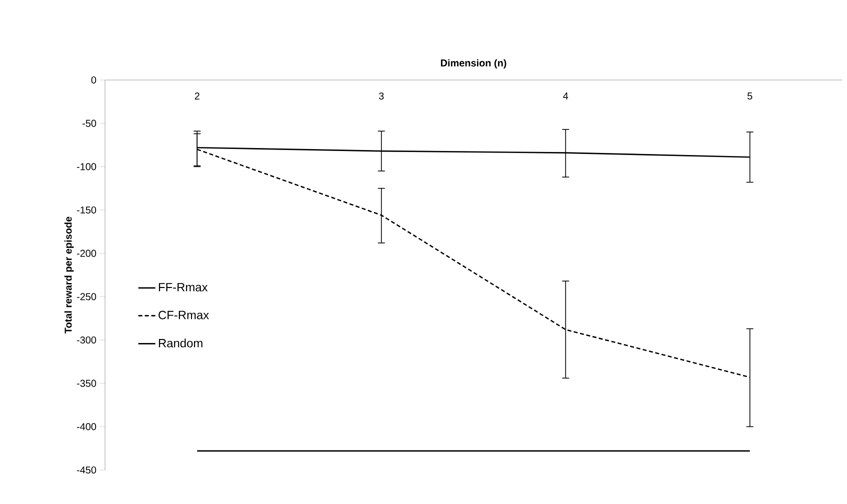 The height and width of the screenshot is (504, 847). What do you see at coordinates (86, 340) in the screenshot?
I see `y-tick-label: -300` at bounding box center [86, 340].